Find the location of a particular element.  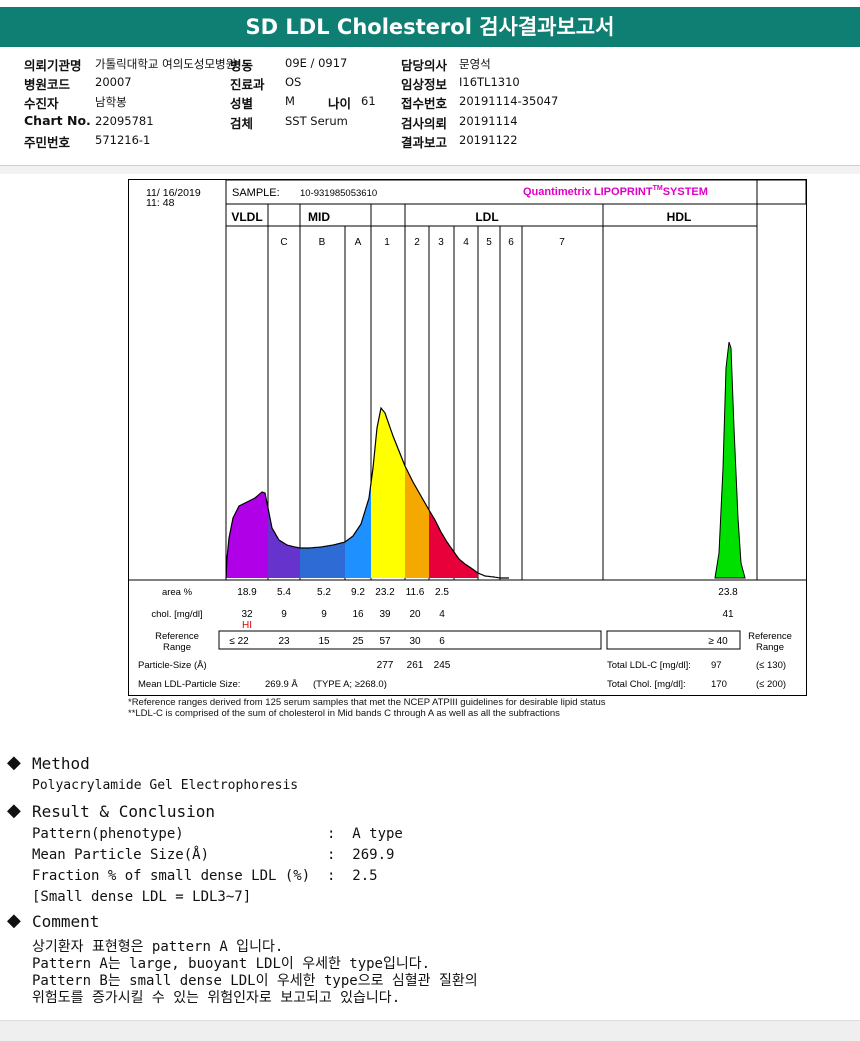

info-value: 22095781 is located at coordinates (124, 121).